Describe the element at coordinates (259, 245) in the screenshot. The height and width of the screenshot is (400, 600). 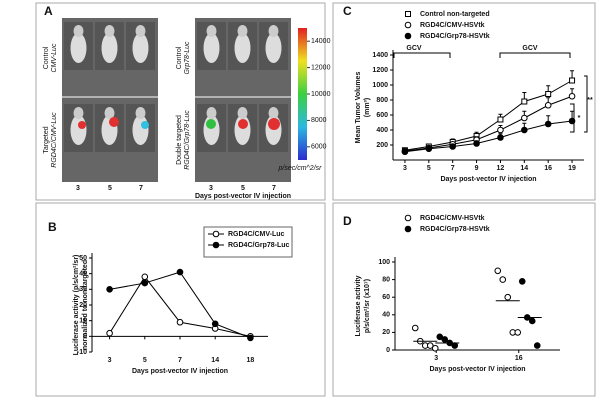
I see `legend-label: RGD4C/Grp78-Luc` at that location.